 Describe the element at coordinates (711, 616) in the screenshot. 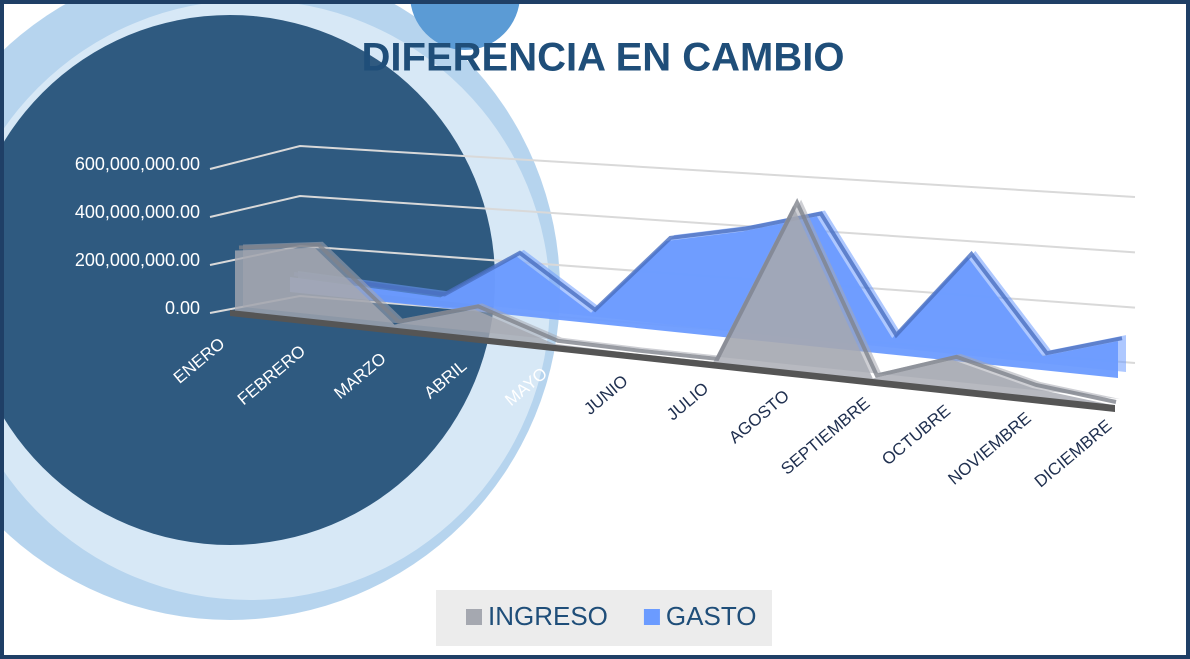

I see `legend-label: GASTO` at that location.